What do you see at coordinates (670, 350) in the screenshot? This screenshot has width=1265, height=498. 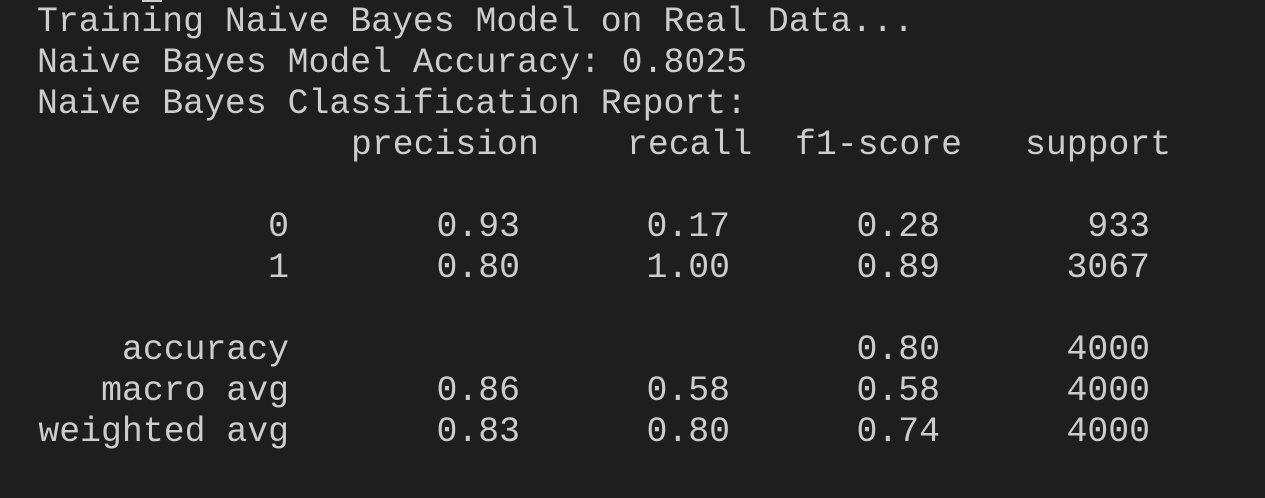 I see `report-row-recall` at bounding box center [670, 350].